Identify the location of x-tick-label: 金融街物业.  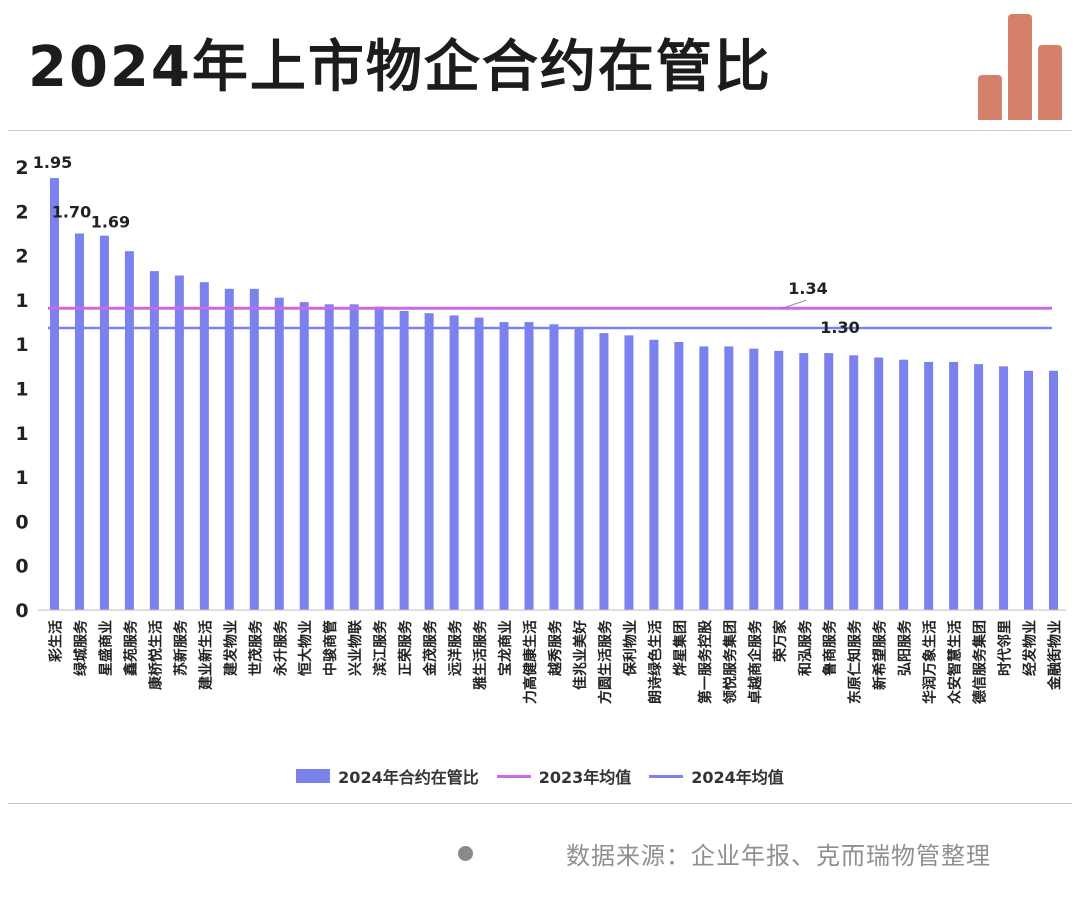
(1055, 655).